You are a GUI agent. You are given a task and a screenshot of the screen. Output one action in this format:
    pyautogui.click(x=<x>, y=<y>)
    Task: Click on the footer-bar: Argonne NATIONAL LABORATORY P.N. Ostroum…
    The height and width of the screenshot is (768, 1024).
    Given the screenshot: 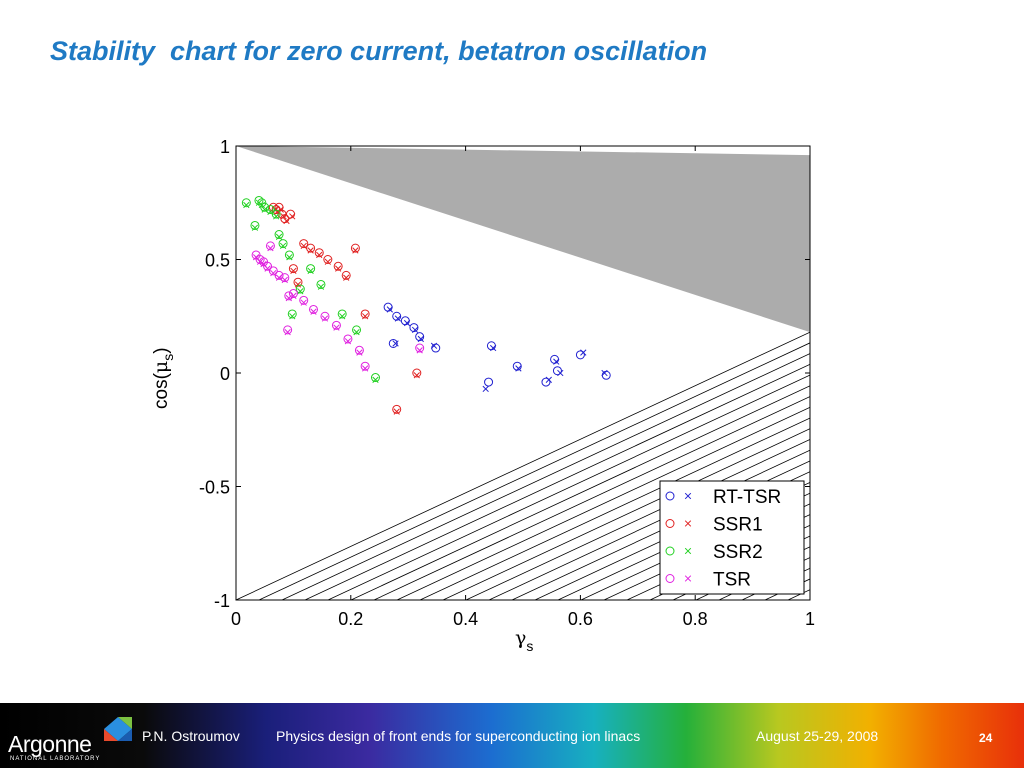 What is the action you would take?
    pyautogui.click(x=512, y=735)
    